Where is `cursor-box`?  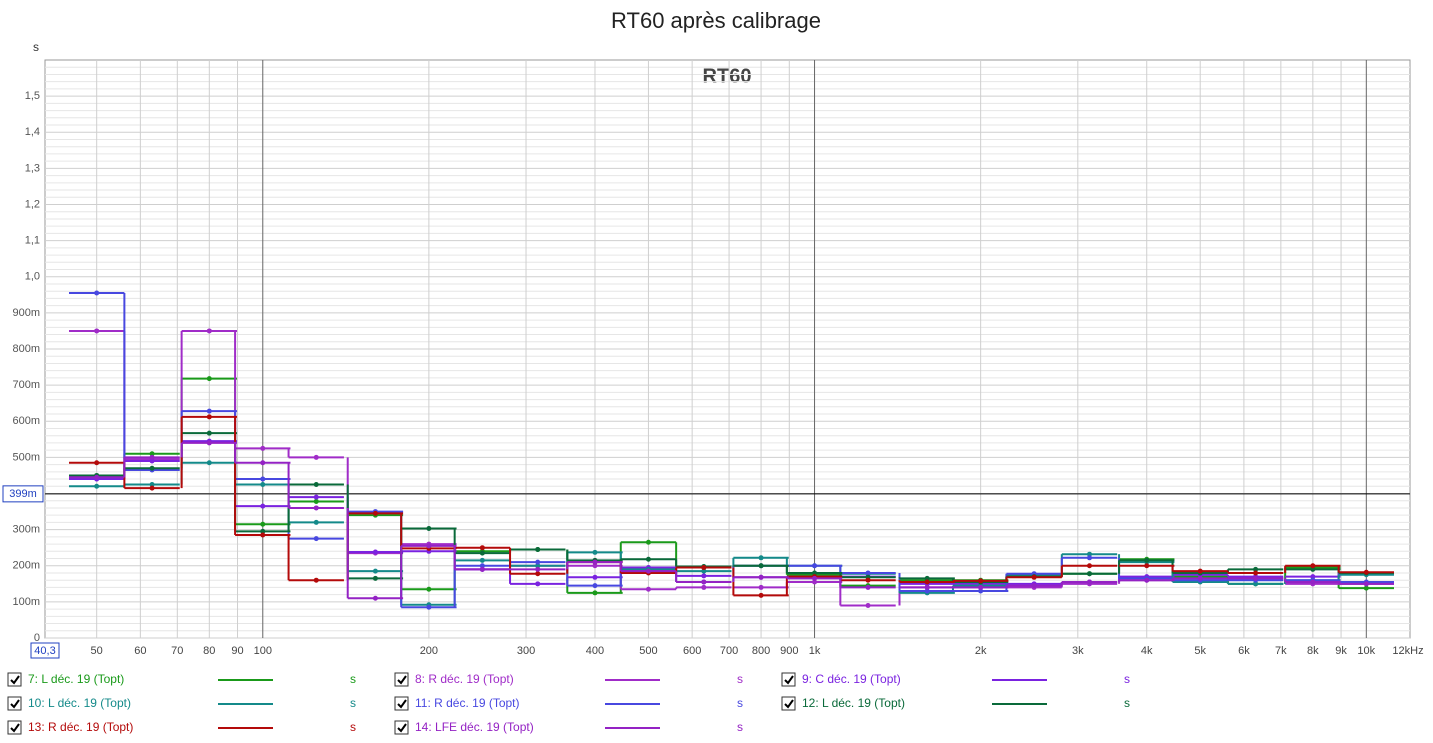 cursor-box is located at coordinates (23, 494).